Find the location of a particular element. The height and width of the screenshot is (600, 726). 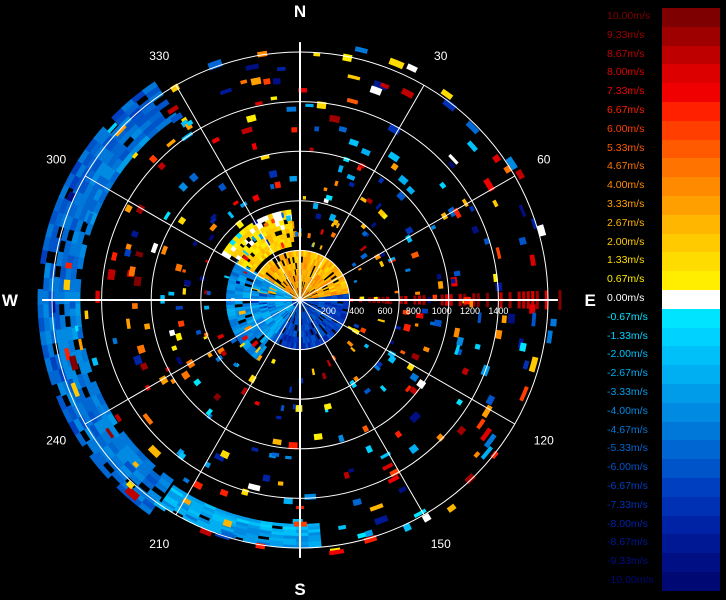

range-label: 1000 is located at coordinates (442, 311).